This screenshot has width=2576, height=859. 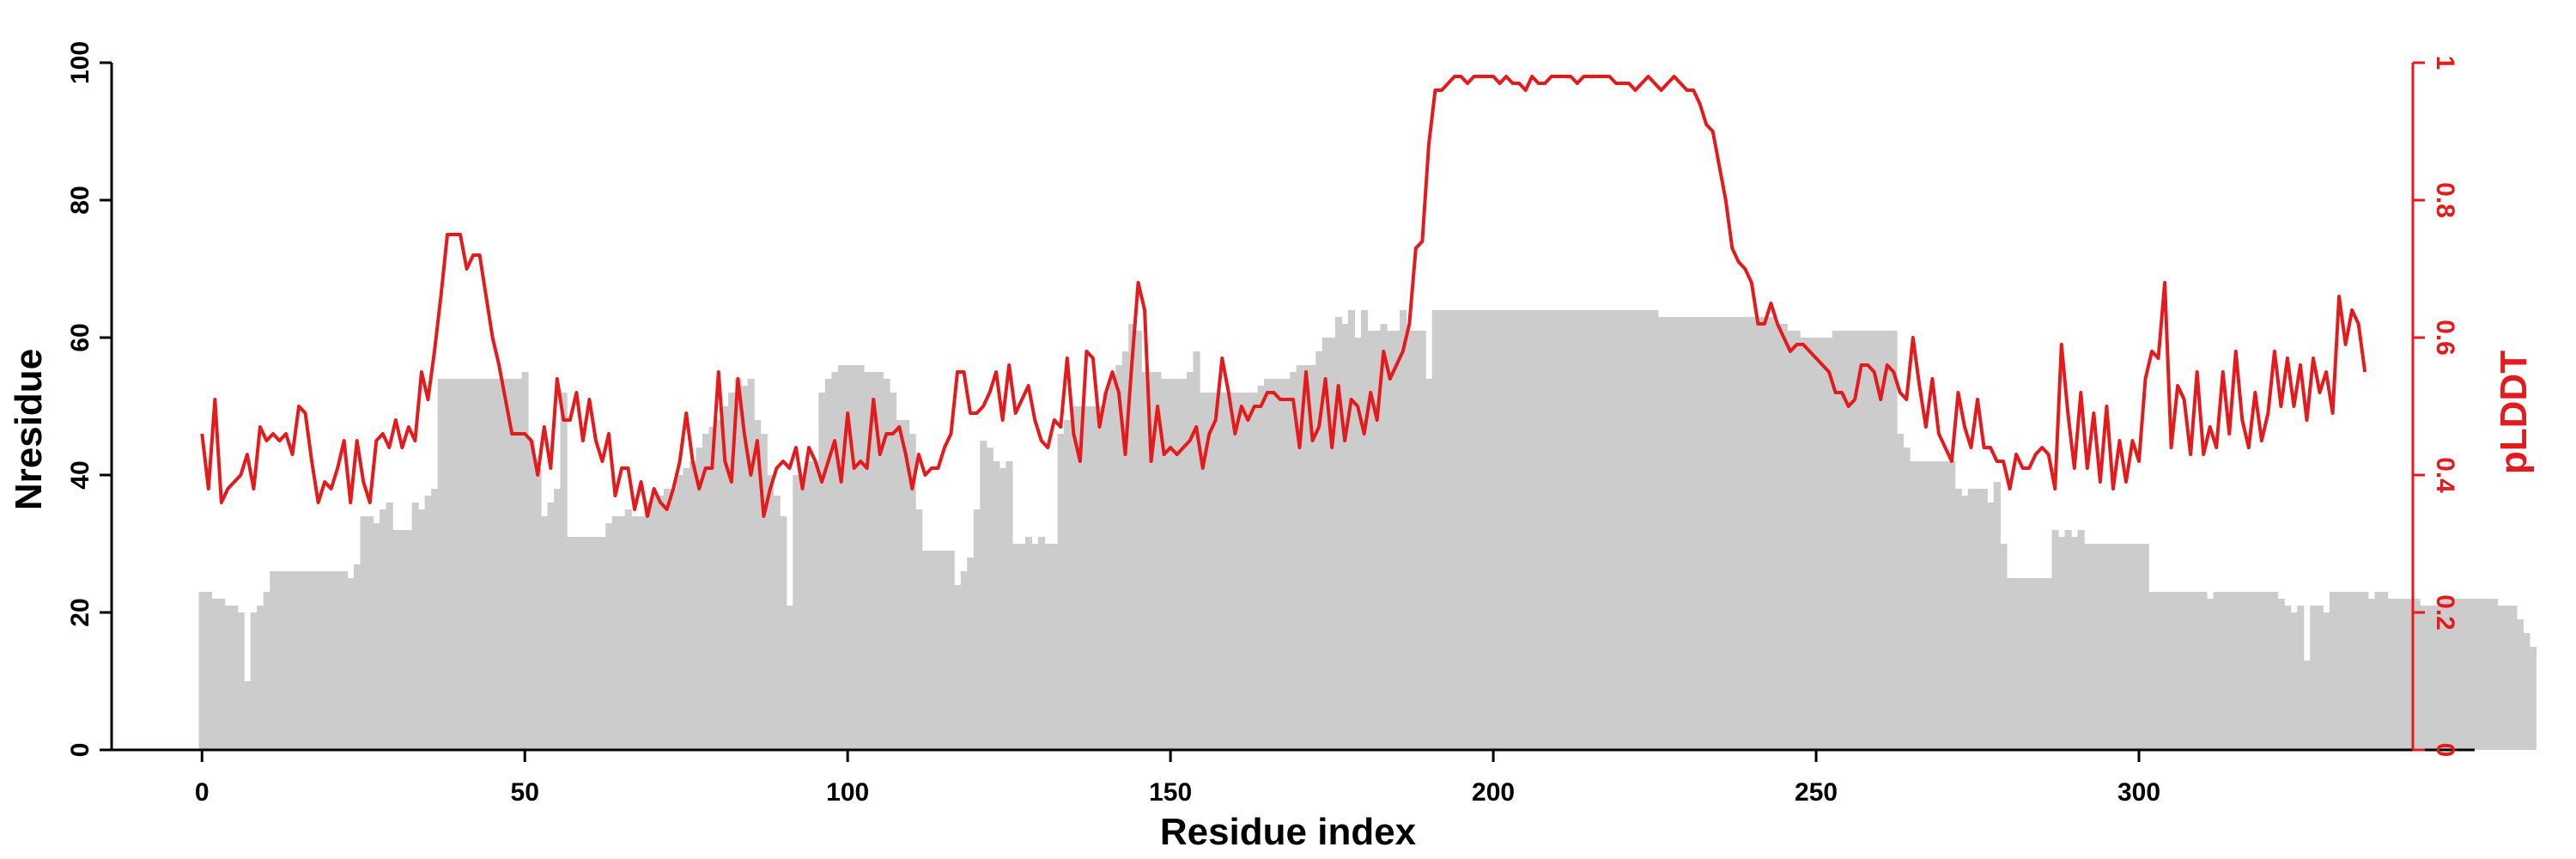 What do you see at coordinates (2514, 412) in the screenshot?
I see `y-right-axis-title: pLDDT` at bounding box center [2514, 412].